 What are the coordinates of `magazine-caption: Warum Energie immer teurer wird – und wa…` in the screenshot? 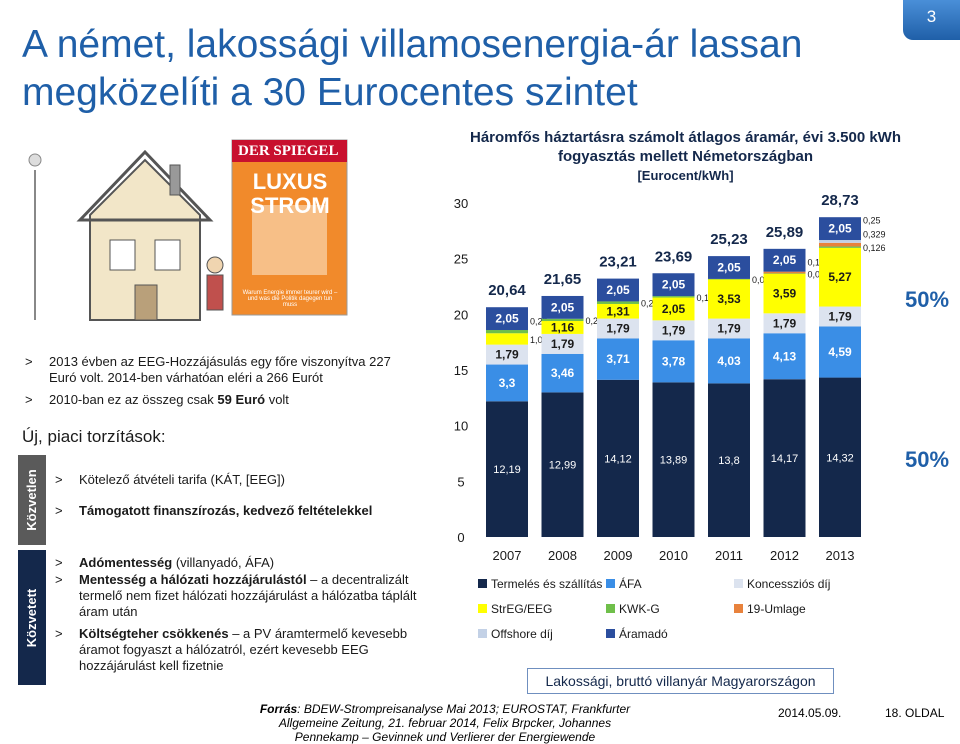 It's located at (290, 299).